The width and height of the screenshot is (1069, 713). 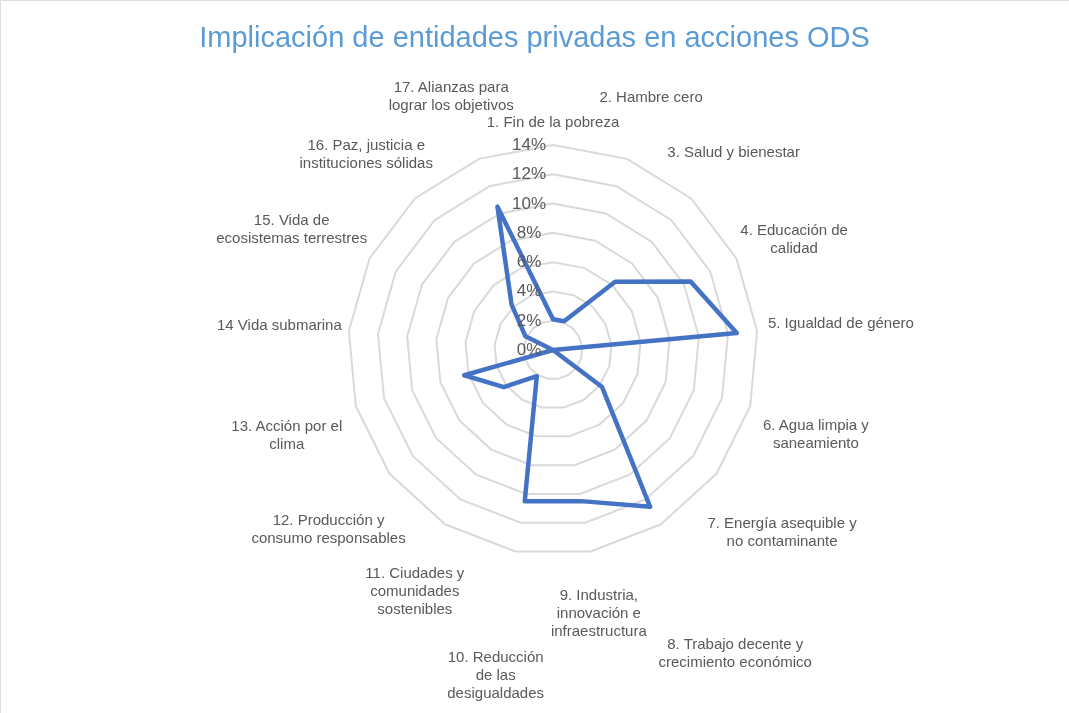 What do you see at coordinates (529, 349) in the screenshot?
I see `y-tick-label: 0%` at bounding box center [529, 349].